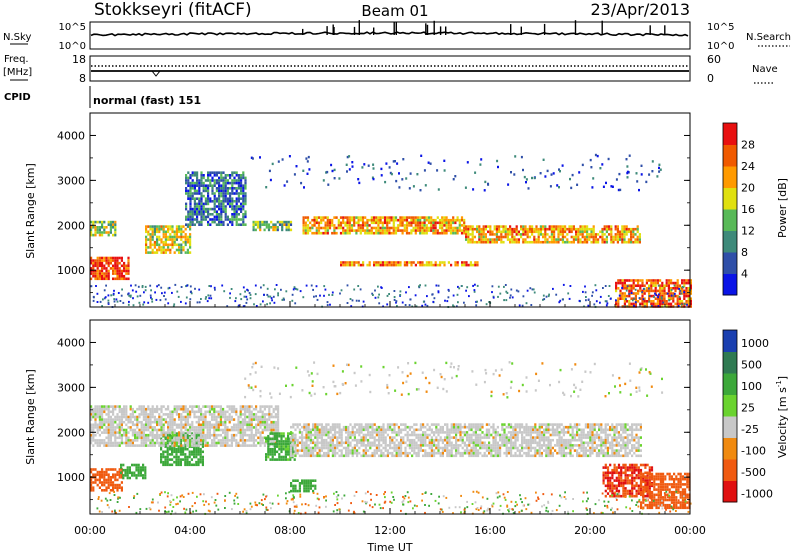 The height and width of the screenshot is (554, 800). Describe the element at coordinates (730, 198) in the screenshot. I see `power-colorbar-swatch` at that location.